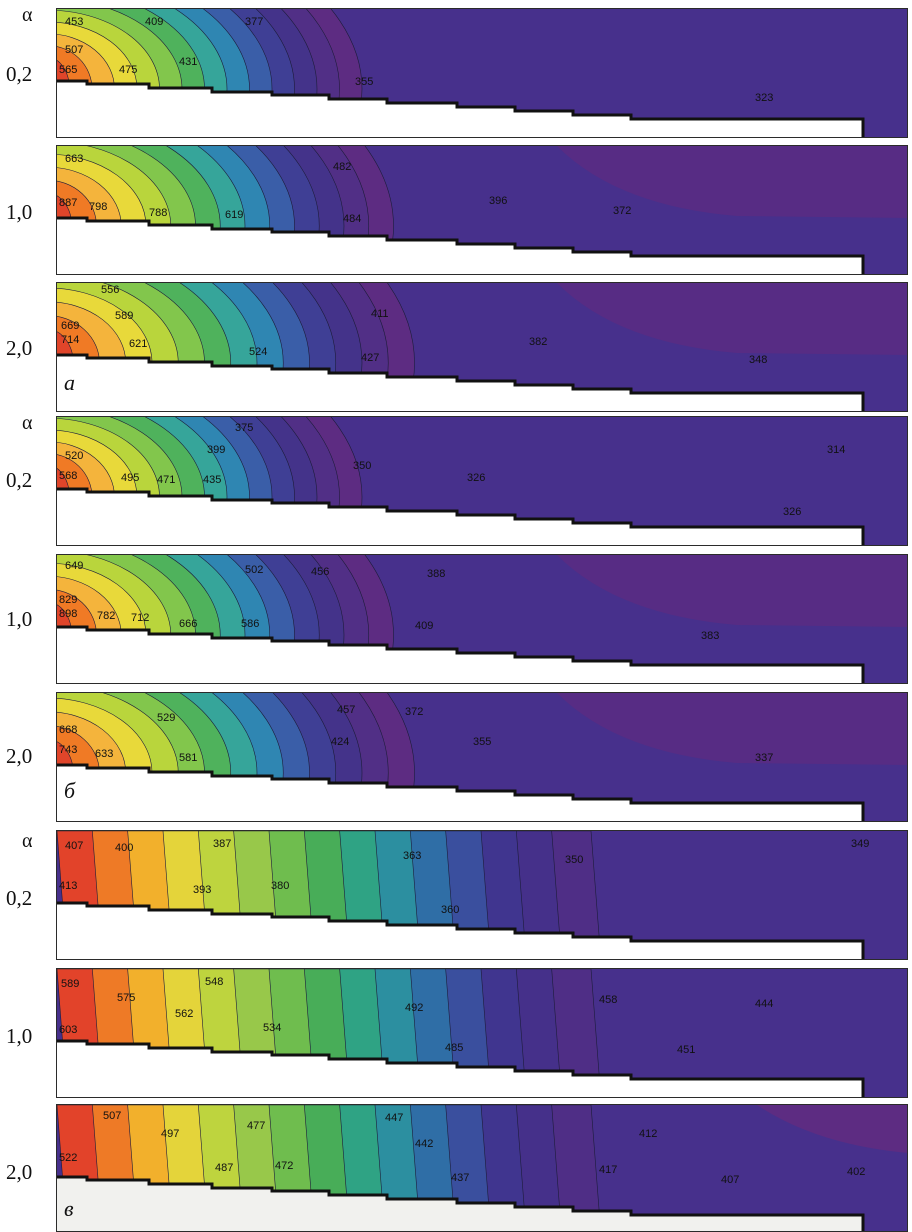  Describe the element at coordinates (730, 1180) in the screenshot. I see `contour-value-label: 407` at that location.